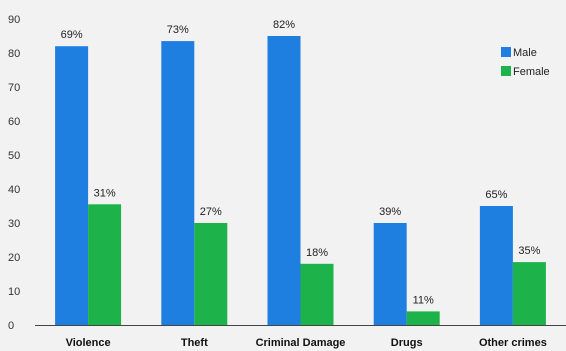  Describe the element at coordinates (14, 156) in the screenshot. I see `y-tick-label: 50` at that location.